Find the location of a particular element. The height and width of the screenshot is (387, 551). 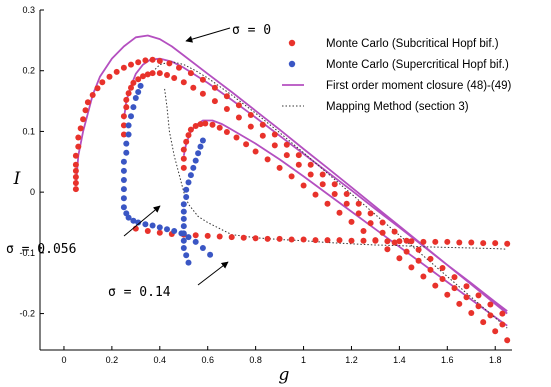

sigma-annotation: σ = 0 is located at coordinates (251, 30).